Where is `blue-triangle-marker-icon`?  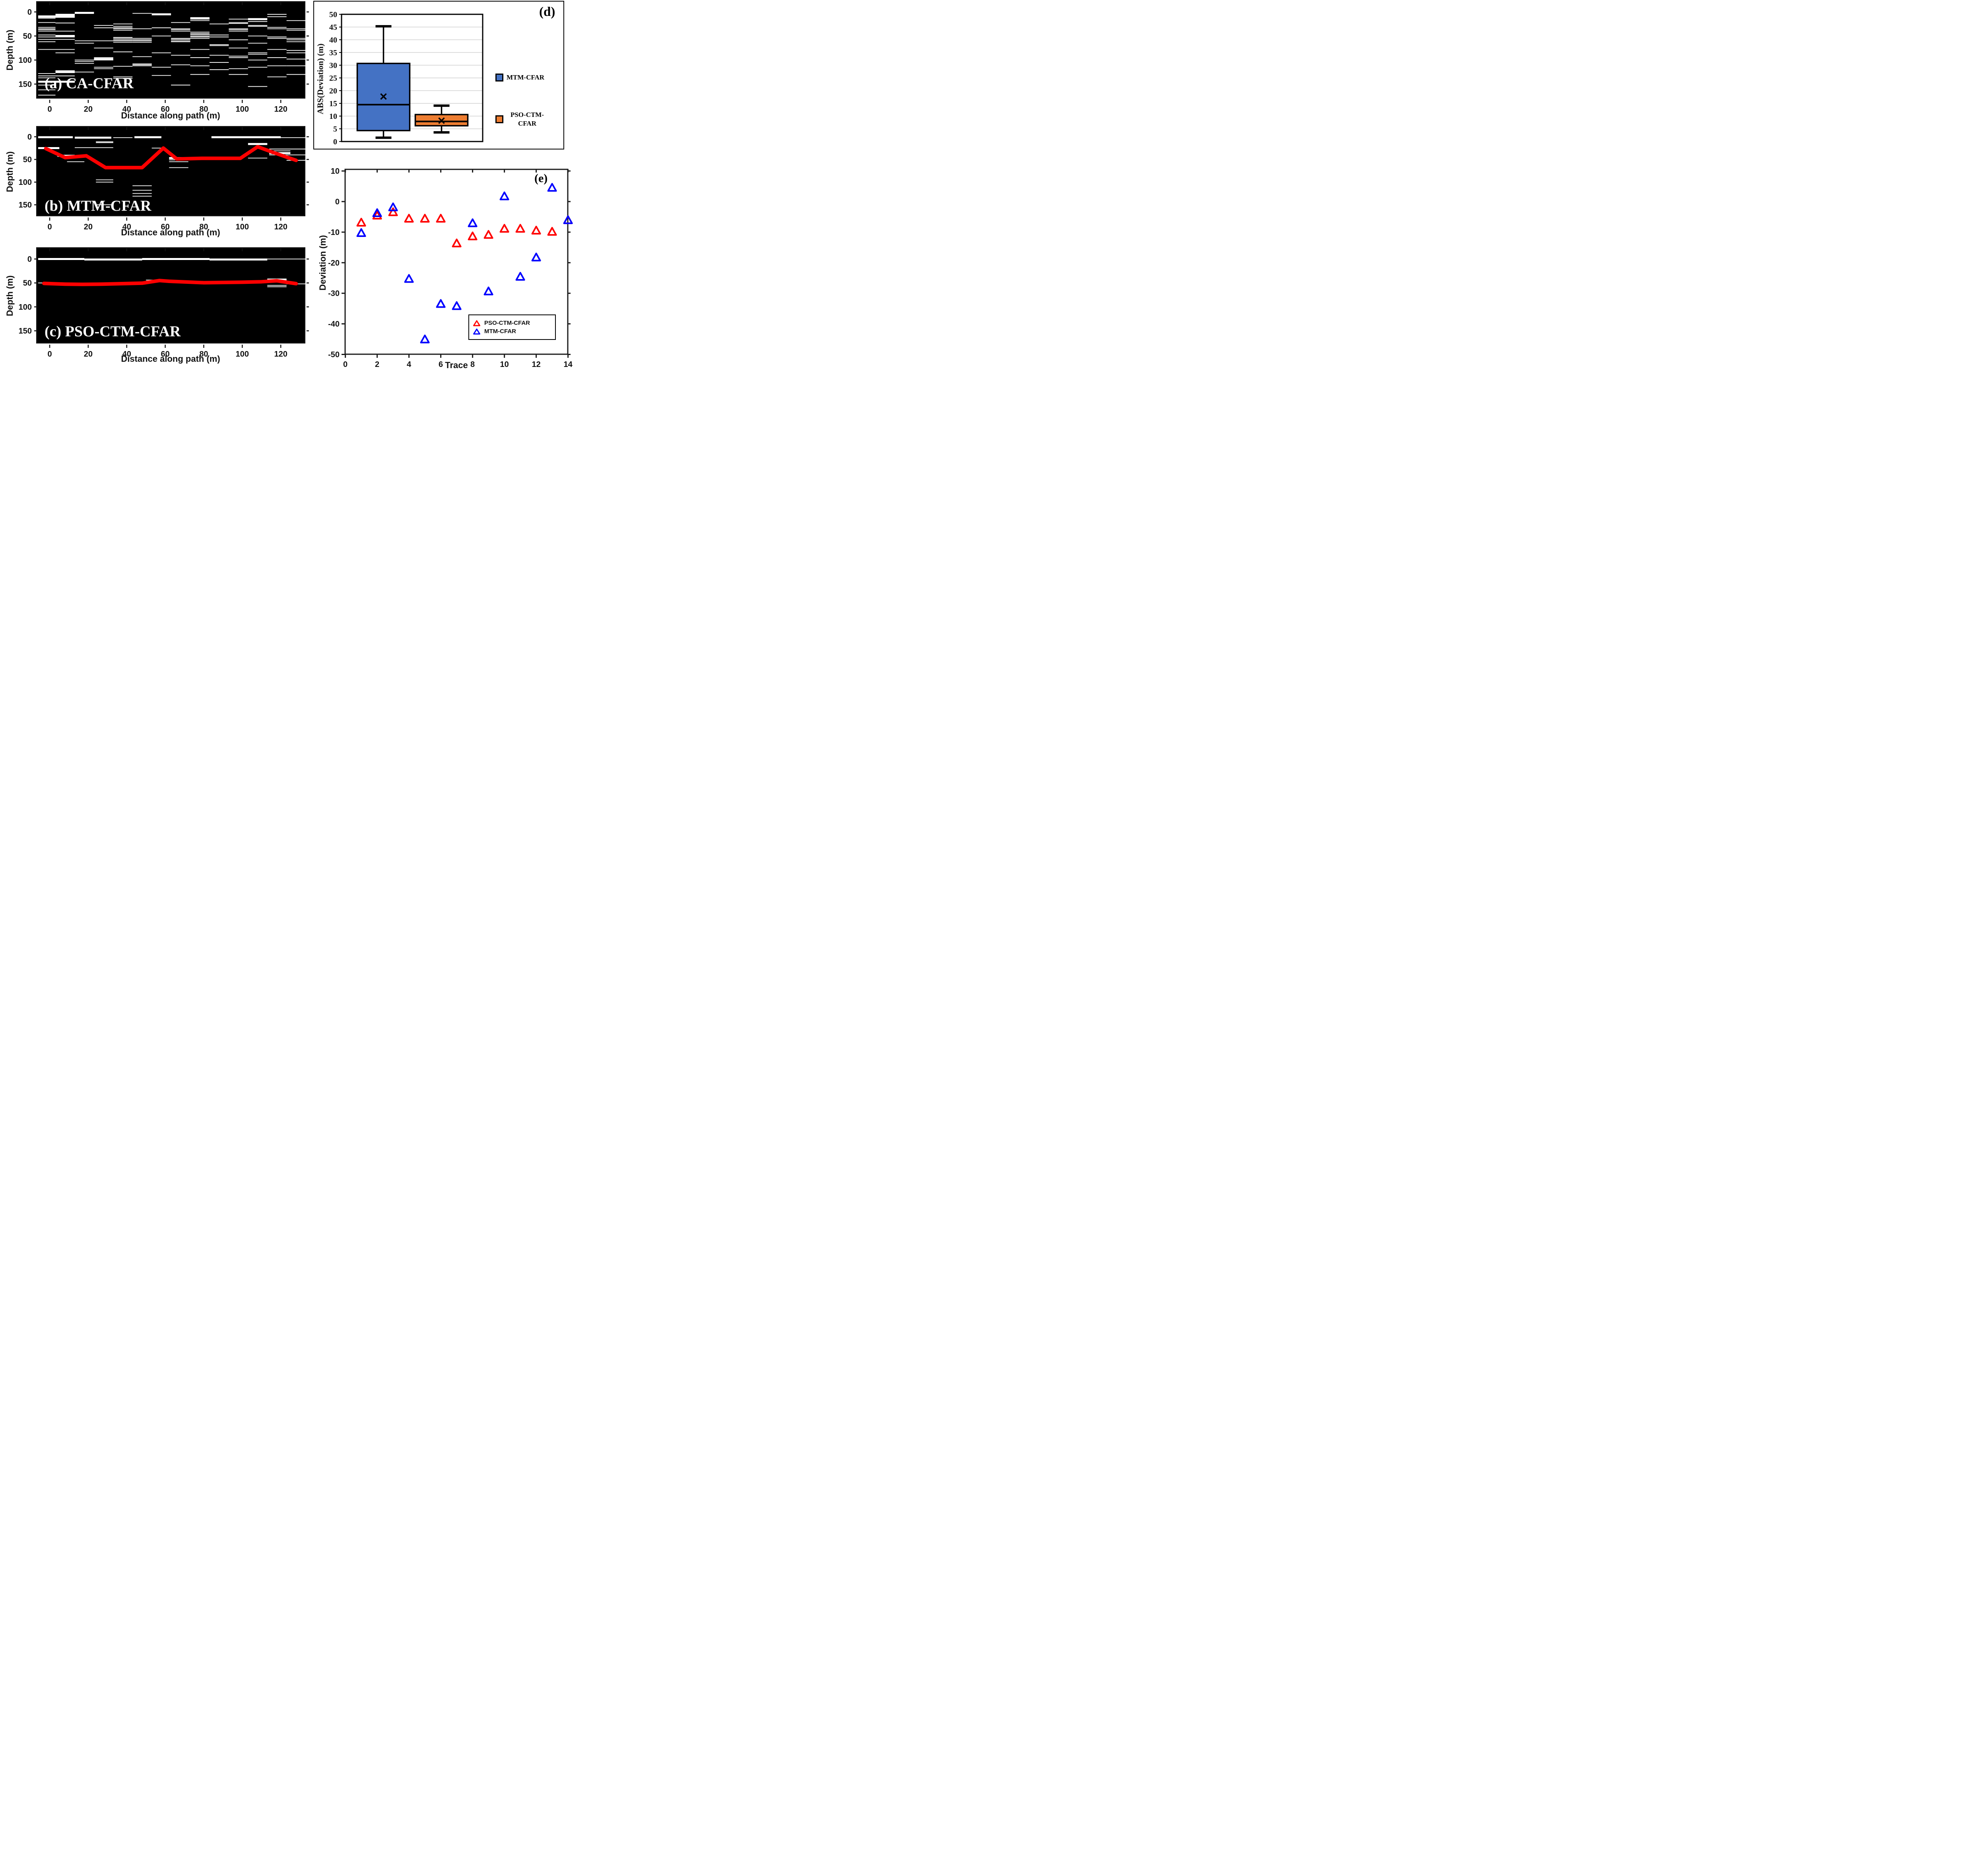
blue-triangle-marker-icon is located at coordinates (476, 331).